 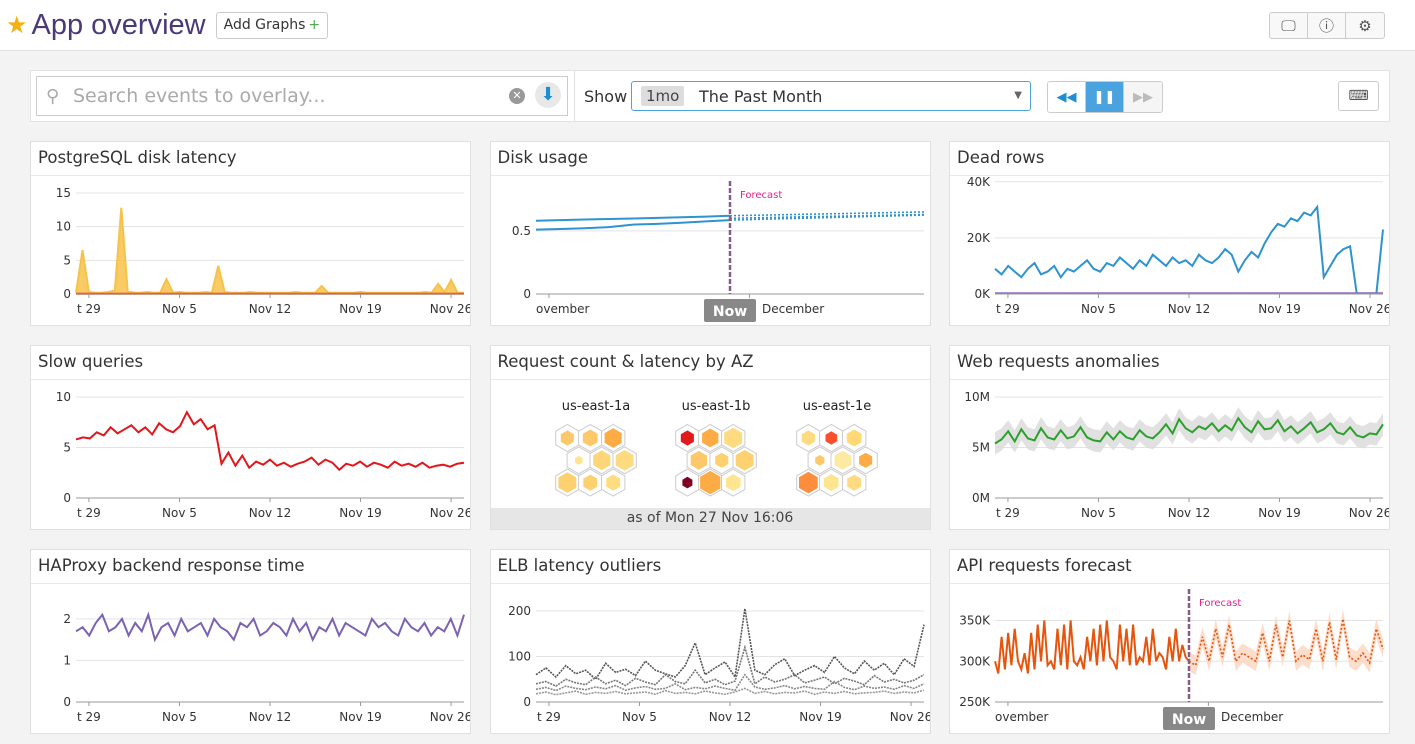 What do you see at coordinates (548, 95) in the screenshot?
I see `download-icon: ⬇` at bounding box center [548, 95].